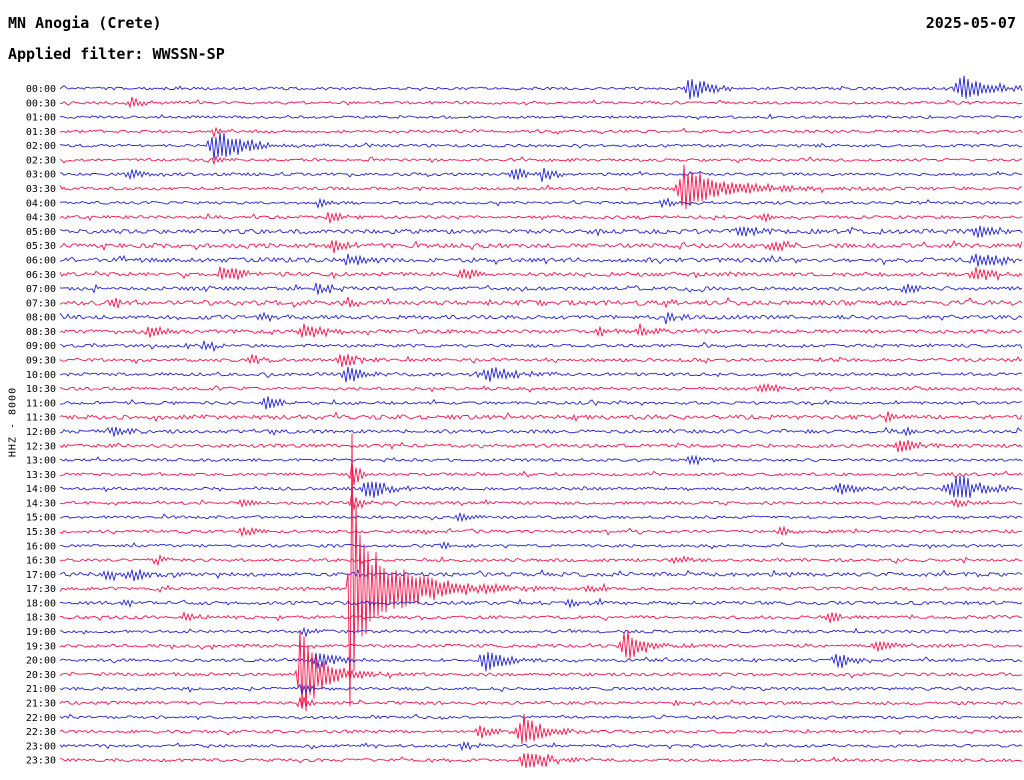  I want to click on row-time-label: 12:30, so click(41, 446).